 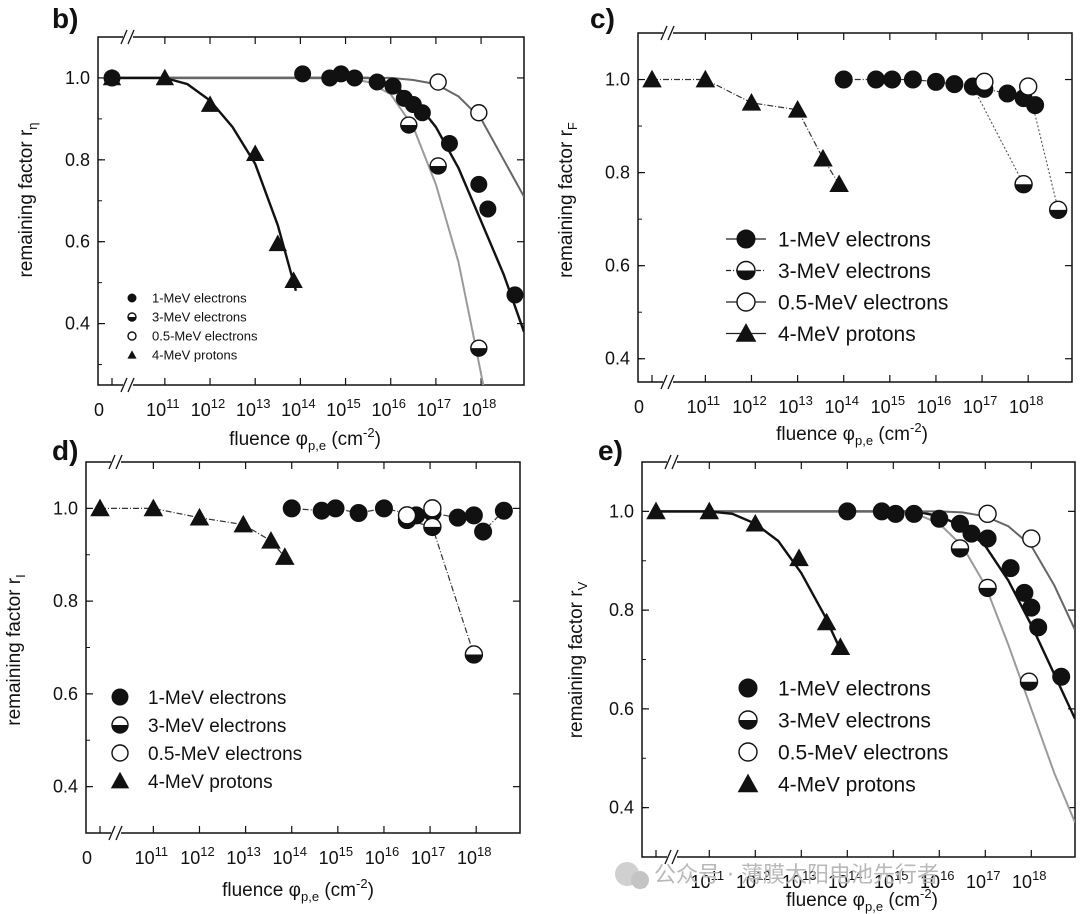 What do you see at coordinates (199, 298) in the screenshot?
I see `legend-label: 1-MeV electrons` at bounding box center [199, 298].